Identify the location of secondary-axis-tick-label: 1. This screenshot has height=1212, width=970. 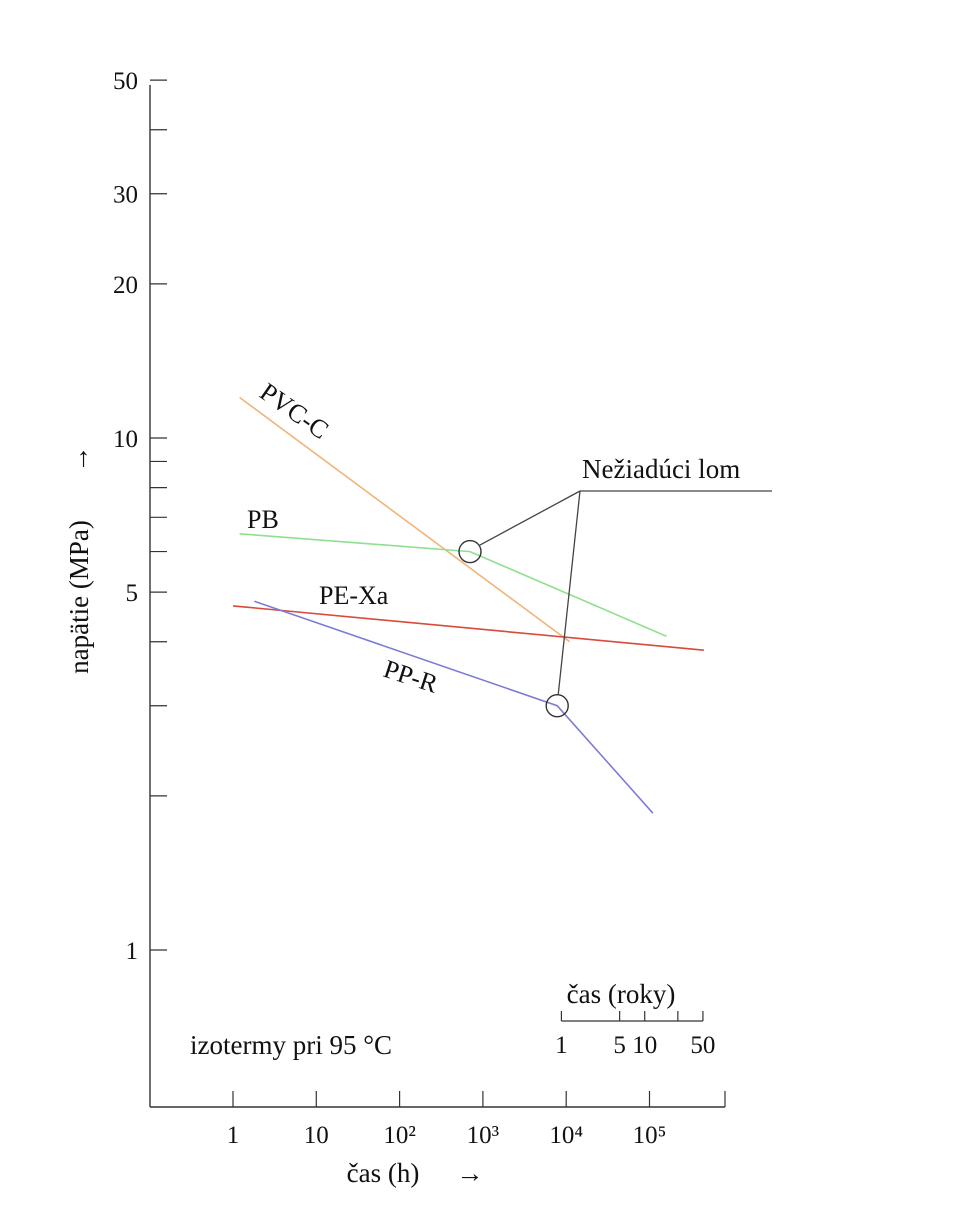
(561, 1045).